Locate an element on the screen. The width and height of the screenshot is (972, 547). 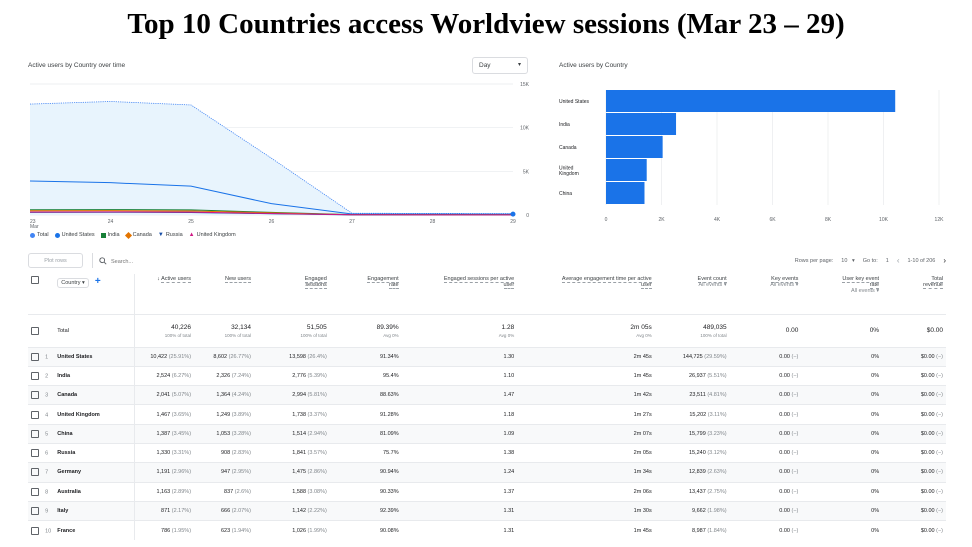
rate-filter-dropdown: All events ▾ is located at coordinates (865, 291).